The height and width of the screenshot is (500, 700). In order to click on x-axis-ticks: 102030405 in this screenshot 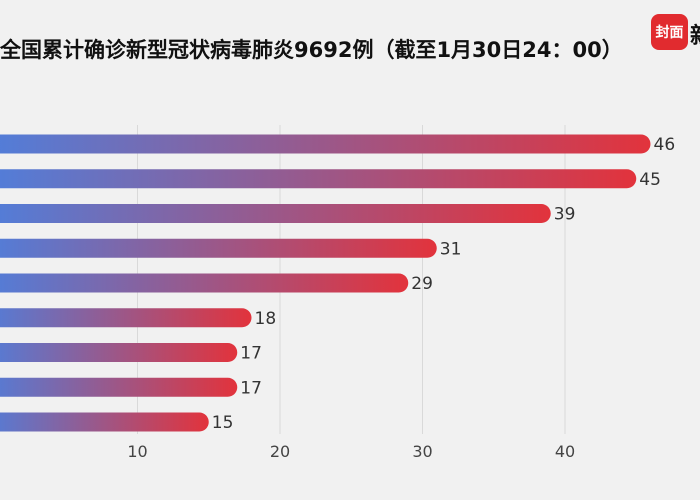, I will do `click(351, 451)`.